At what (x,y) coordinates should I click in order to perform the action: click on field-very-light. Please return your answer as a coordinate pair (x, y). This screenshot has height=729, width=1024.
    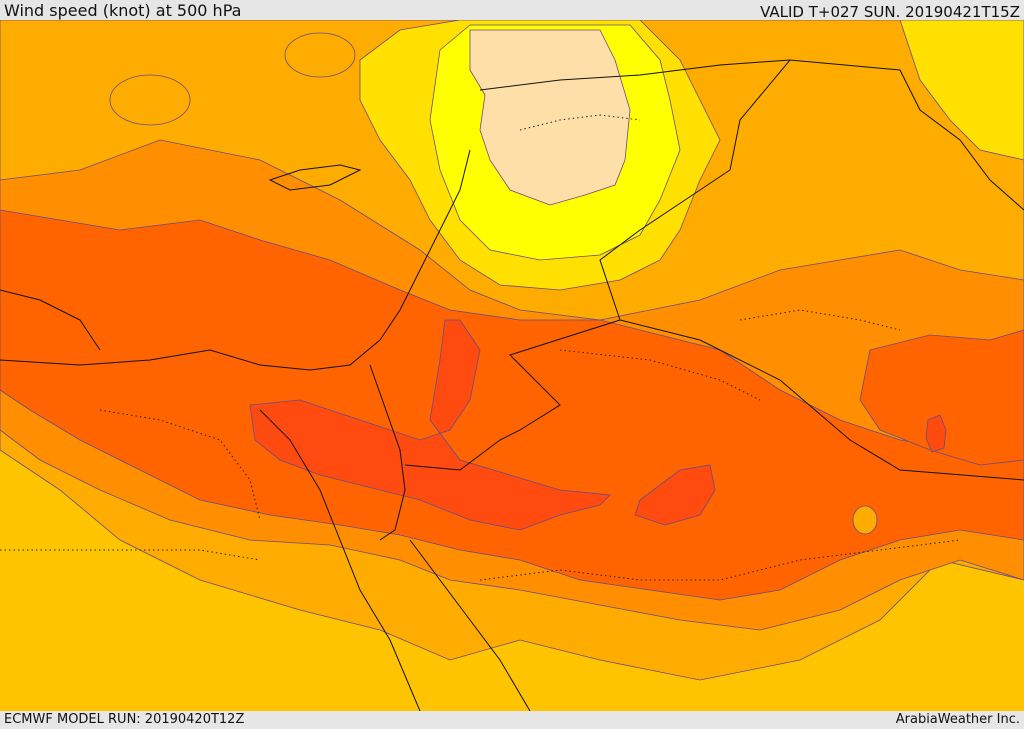
    Looking at the image, I should click on (550, 117).